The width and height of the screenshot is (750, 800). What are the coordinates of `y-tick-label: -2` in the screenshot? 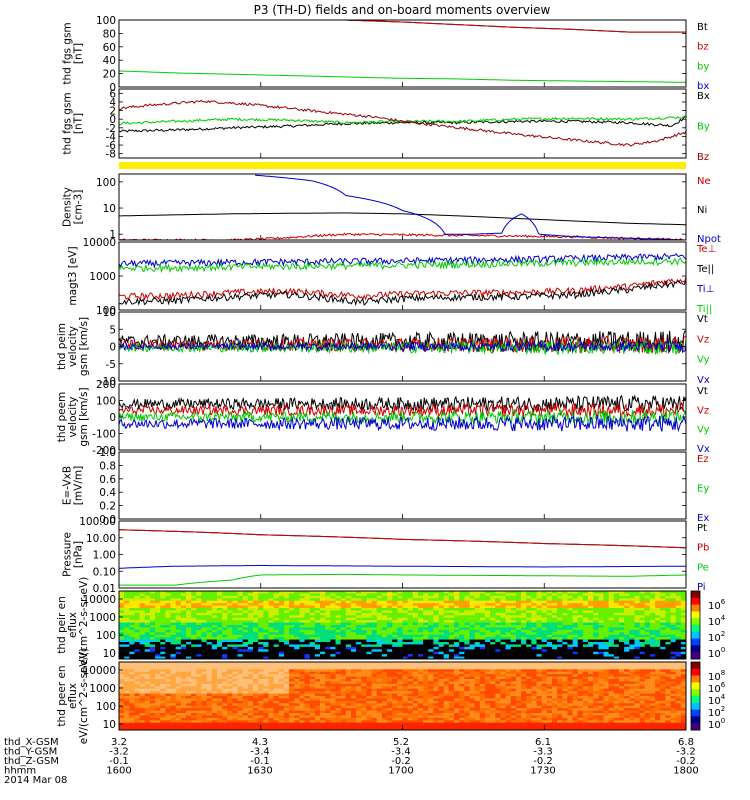 It's located at (111, 129).